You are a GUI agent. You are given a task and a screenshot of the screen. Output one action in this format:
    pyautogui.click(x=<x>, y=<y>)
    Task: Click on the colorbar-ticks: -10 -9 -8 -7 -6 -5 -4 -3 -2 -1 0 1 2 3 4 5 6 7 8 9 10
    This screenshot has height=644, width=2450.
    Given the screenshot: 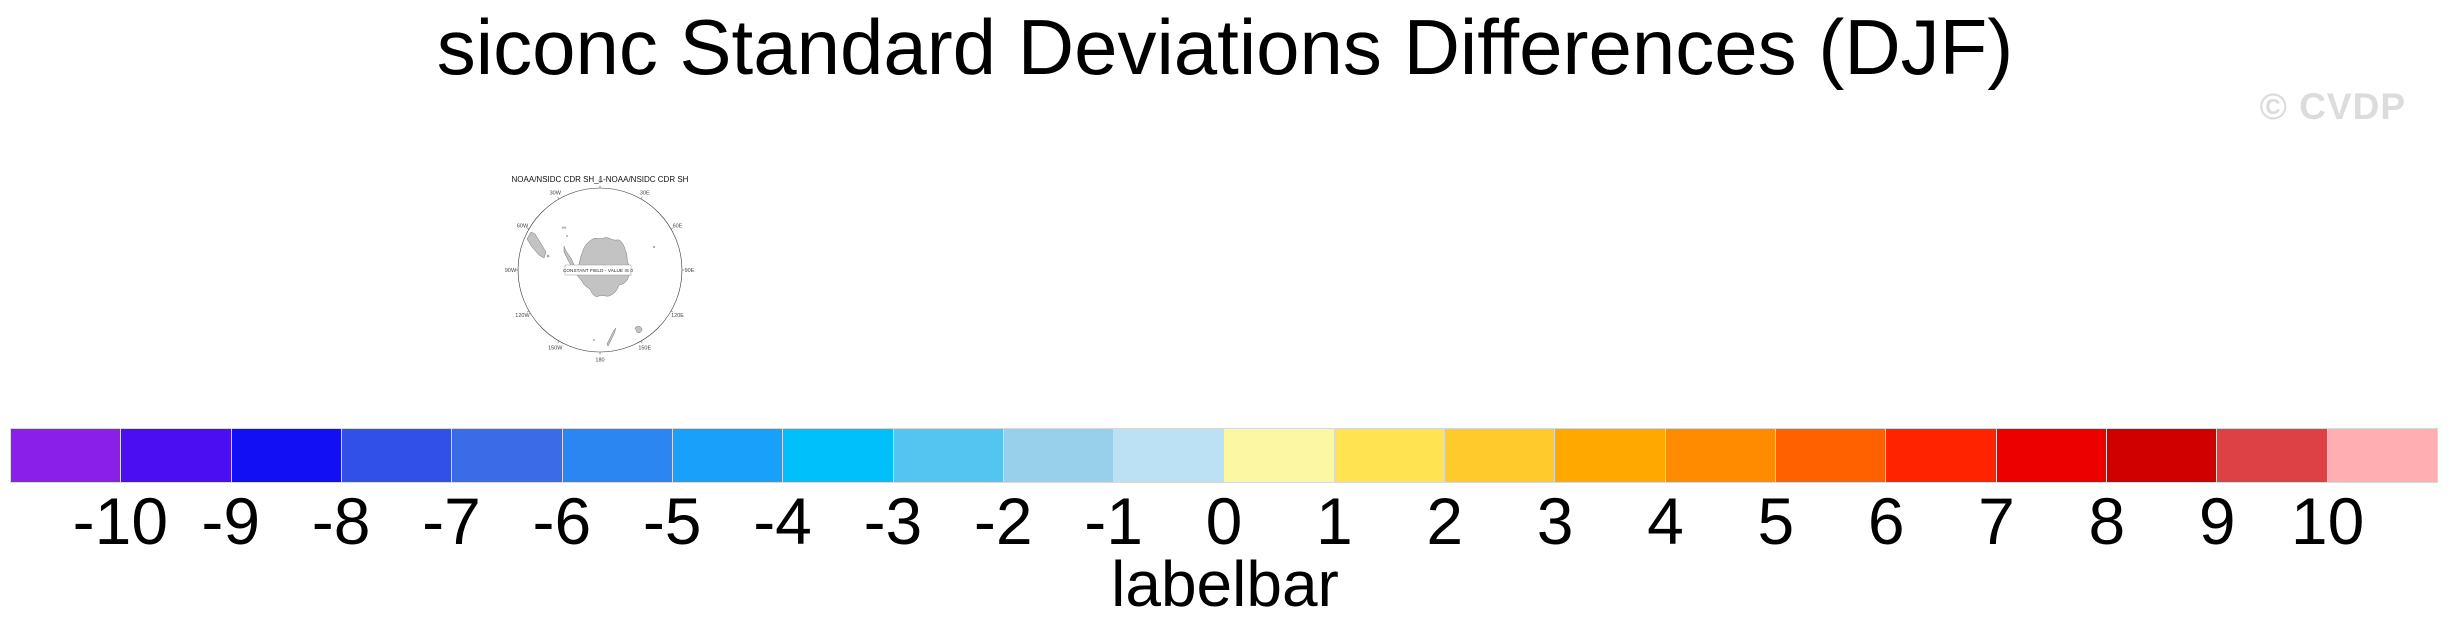 What is the action you would take?
    pyautogui.click(x=1224, y=521)
    